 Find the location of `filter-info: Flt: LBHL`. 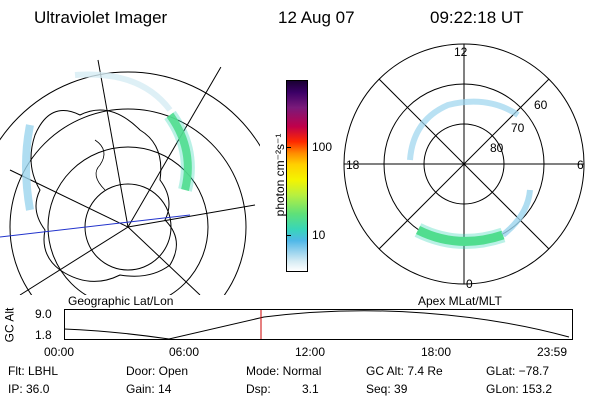

filter-info: Flt: LBHL is located at coordinates (33, 371).